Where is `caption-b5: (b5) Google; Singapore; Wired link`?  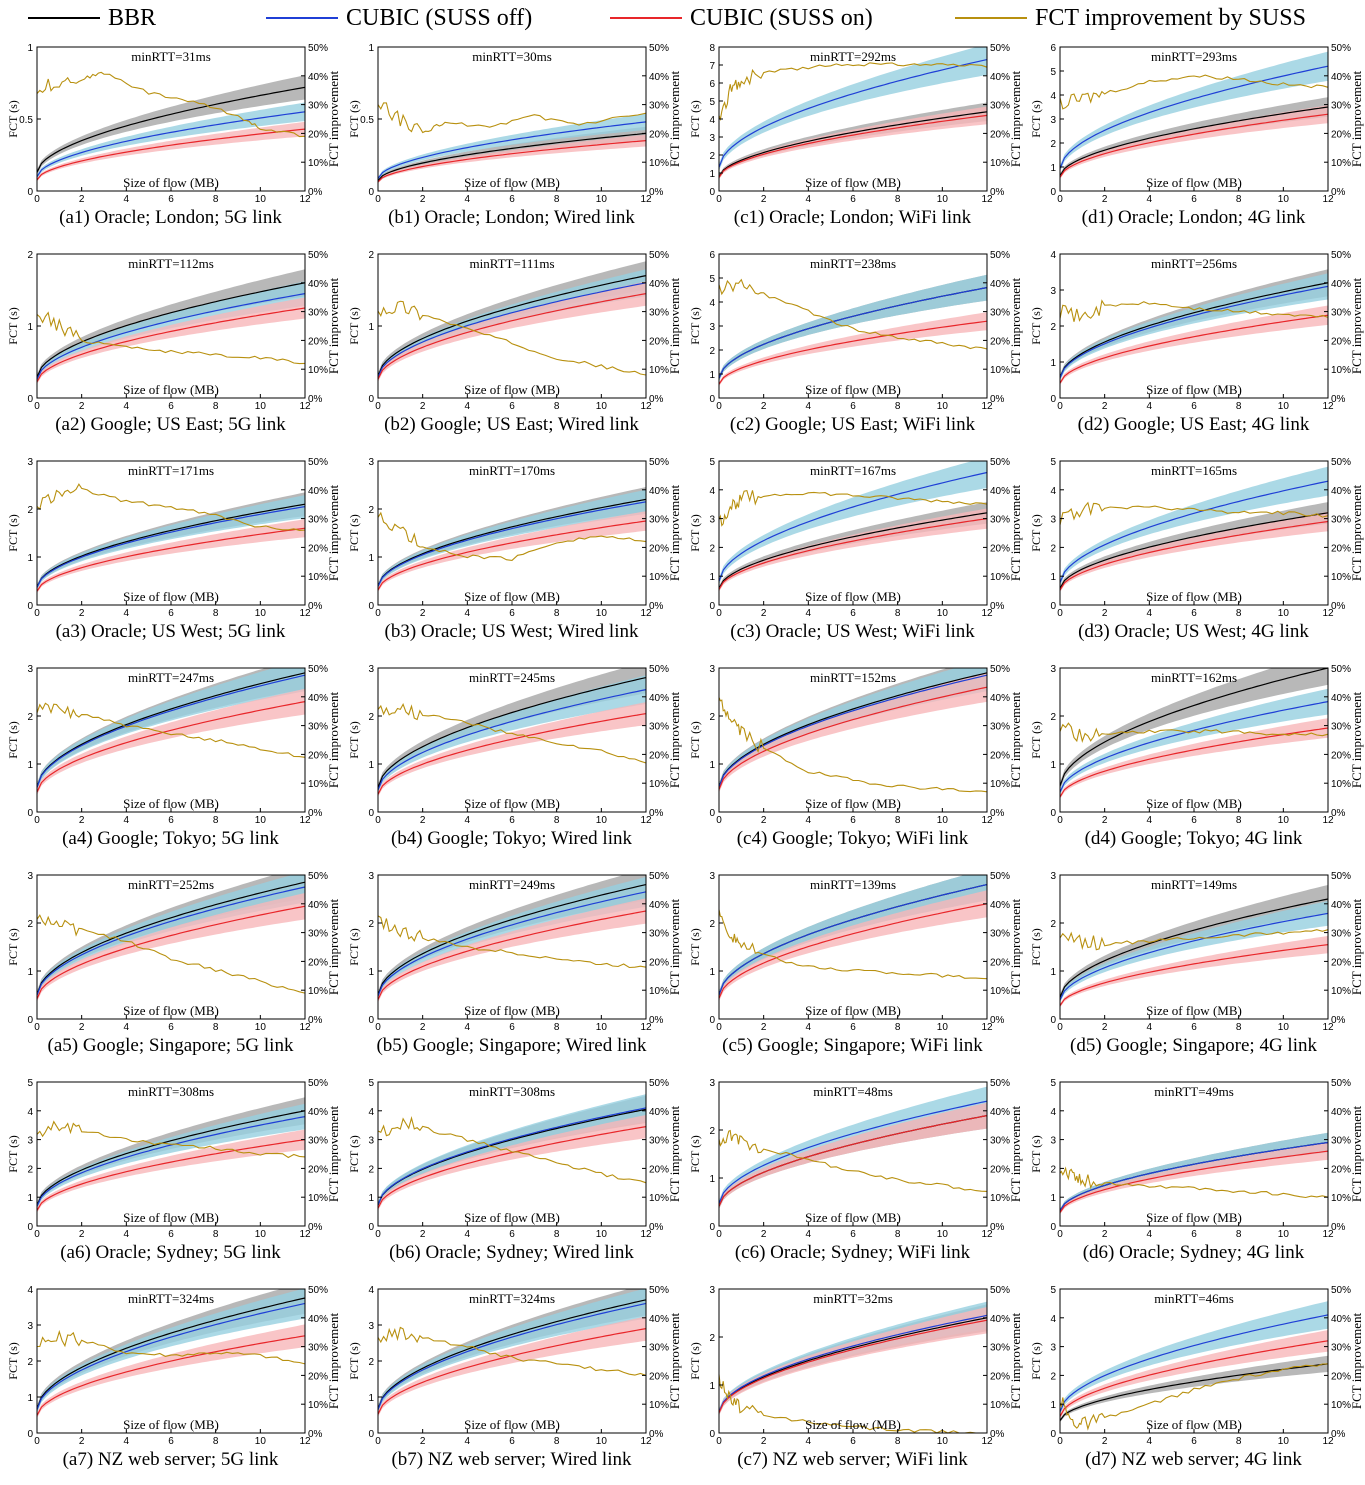
caption-b5: (b5) Google; Singapore; Wired link is located at coordinates (511, 1045).